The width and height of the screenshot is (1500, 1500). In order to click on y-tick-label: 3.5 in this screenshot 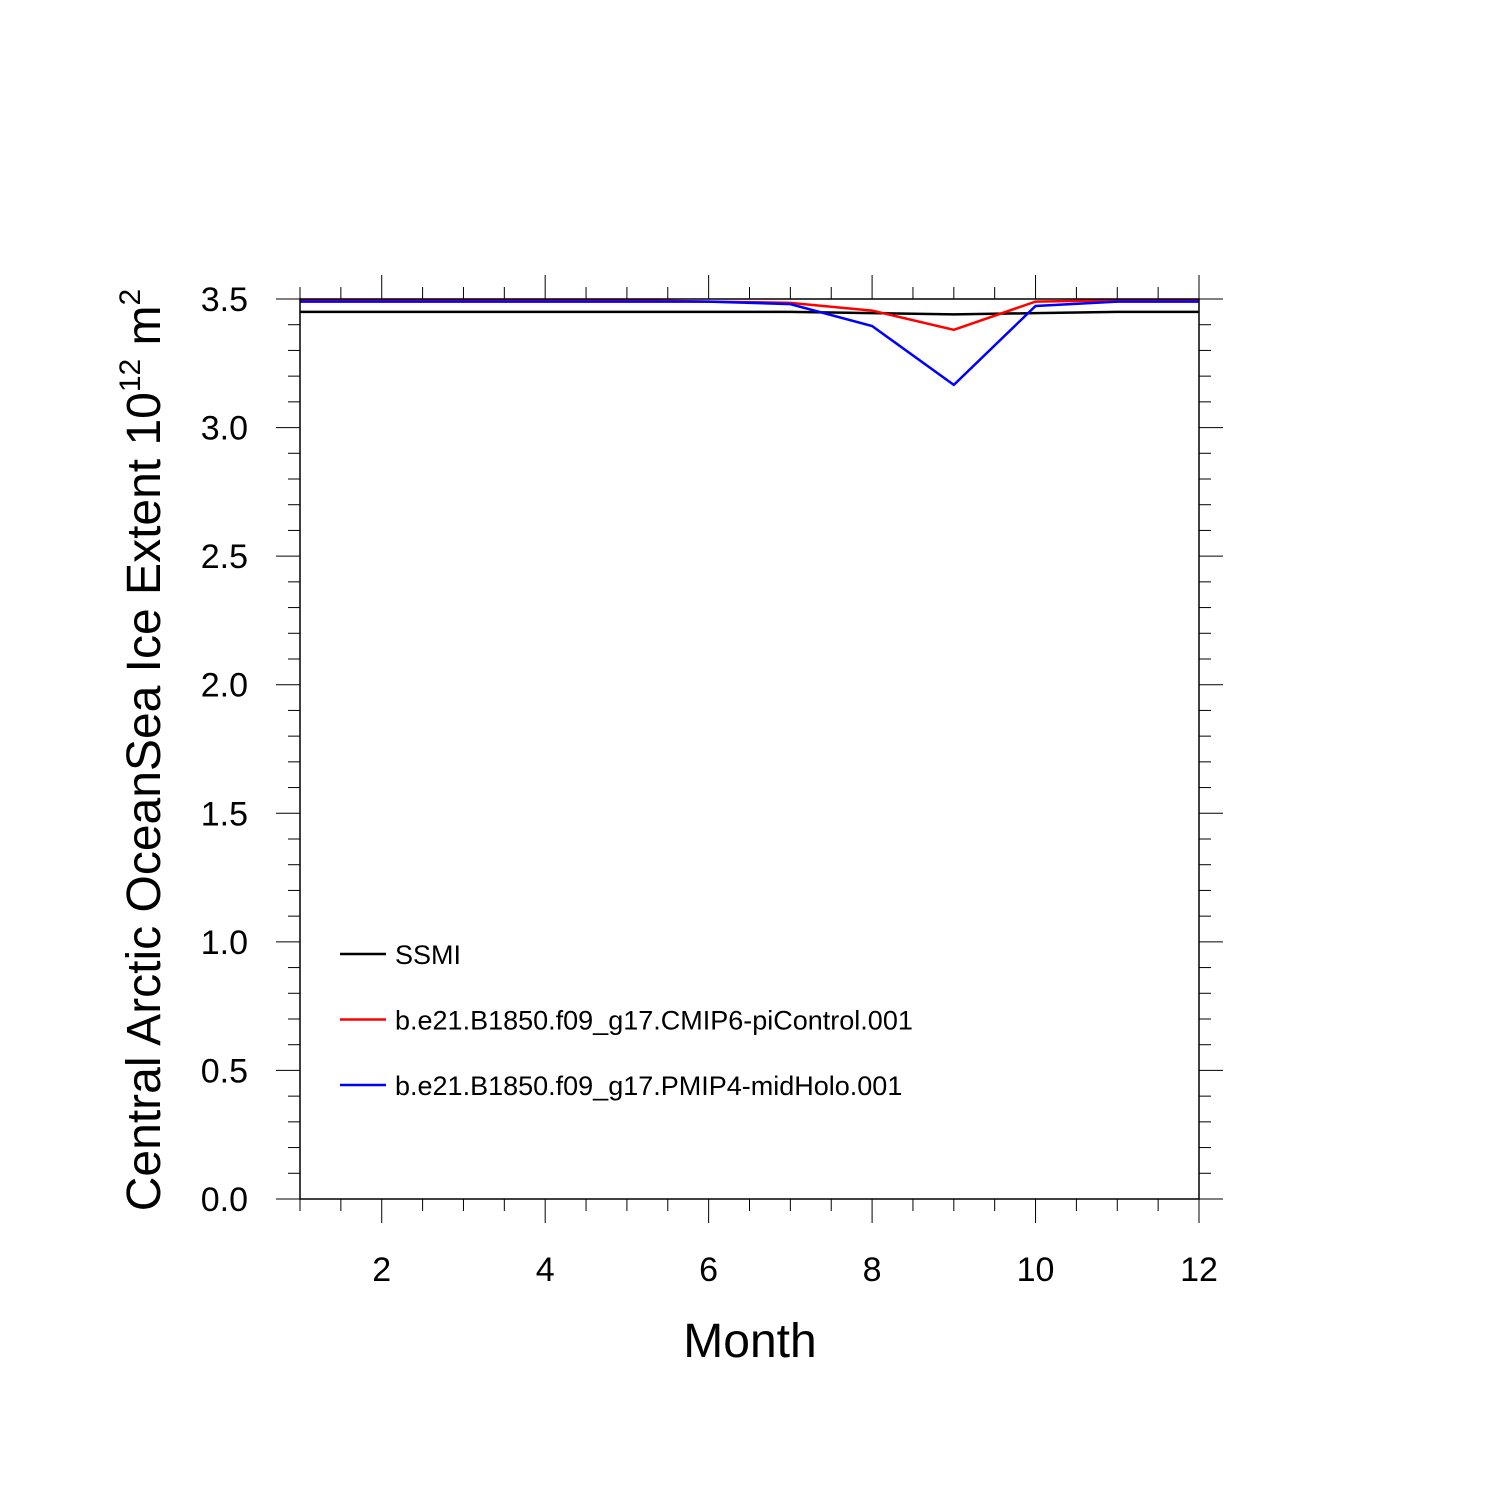, I will do `click(224, 300)`.